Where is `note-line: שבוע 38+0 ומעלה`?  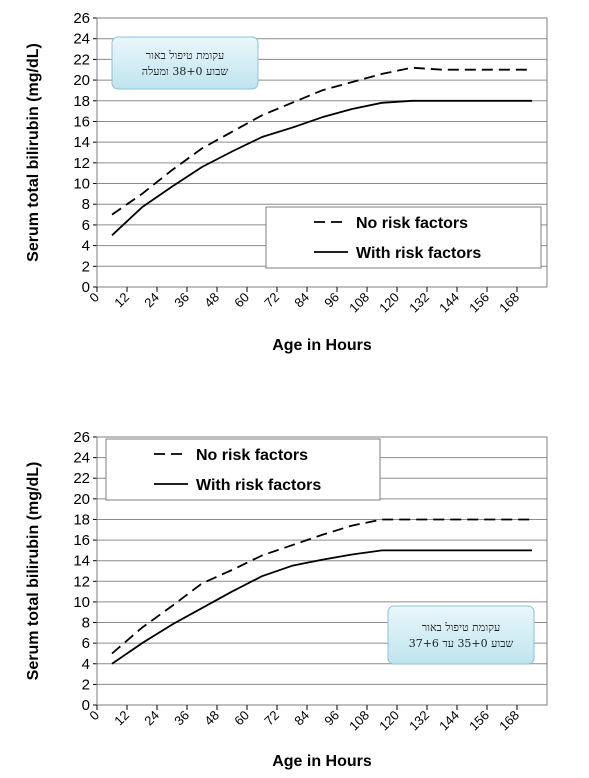 note-line: שבוע 38+0 ומעלה is located at coordinates (185, 71).